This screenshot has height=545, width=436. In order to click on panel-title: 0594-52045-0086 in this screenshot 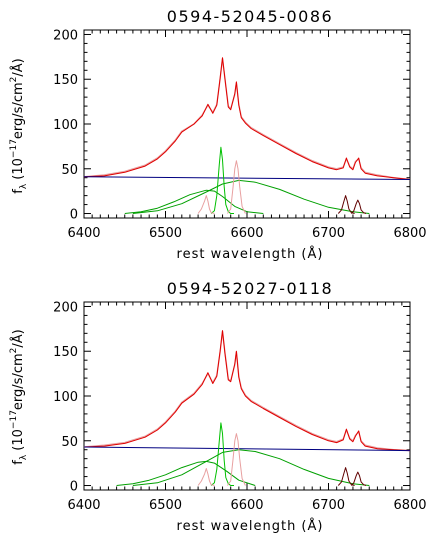, I will do `click(250, 16)`.